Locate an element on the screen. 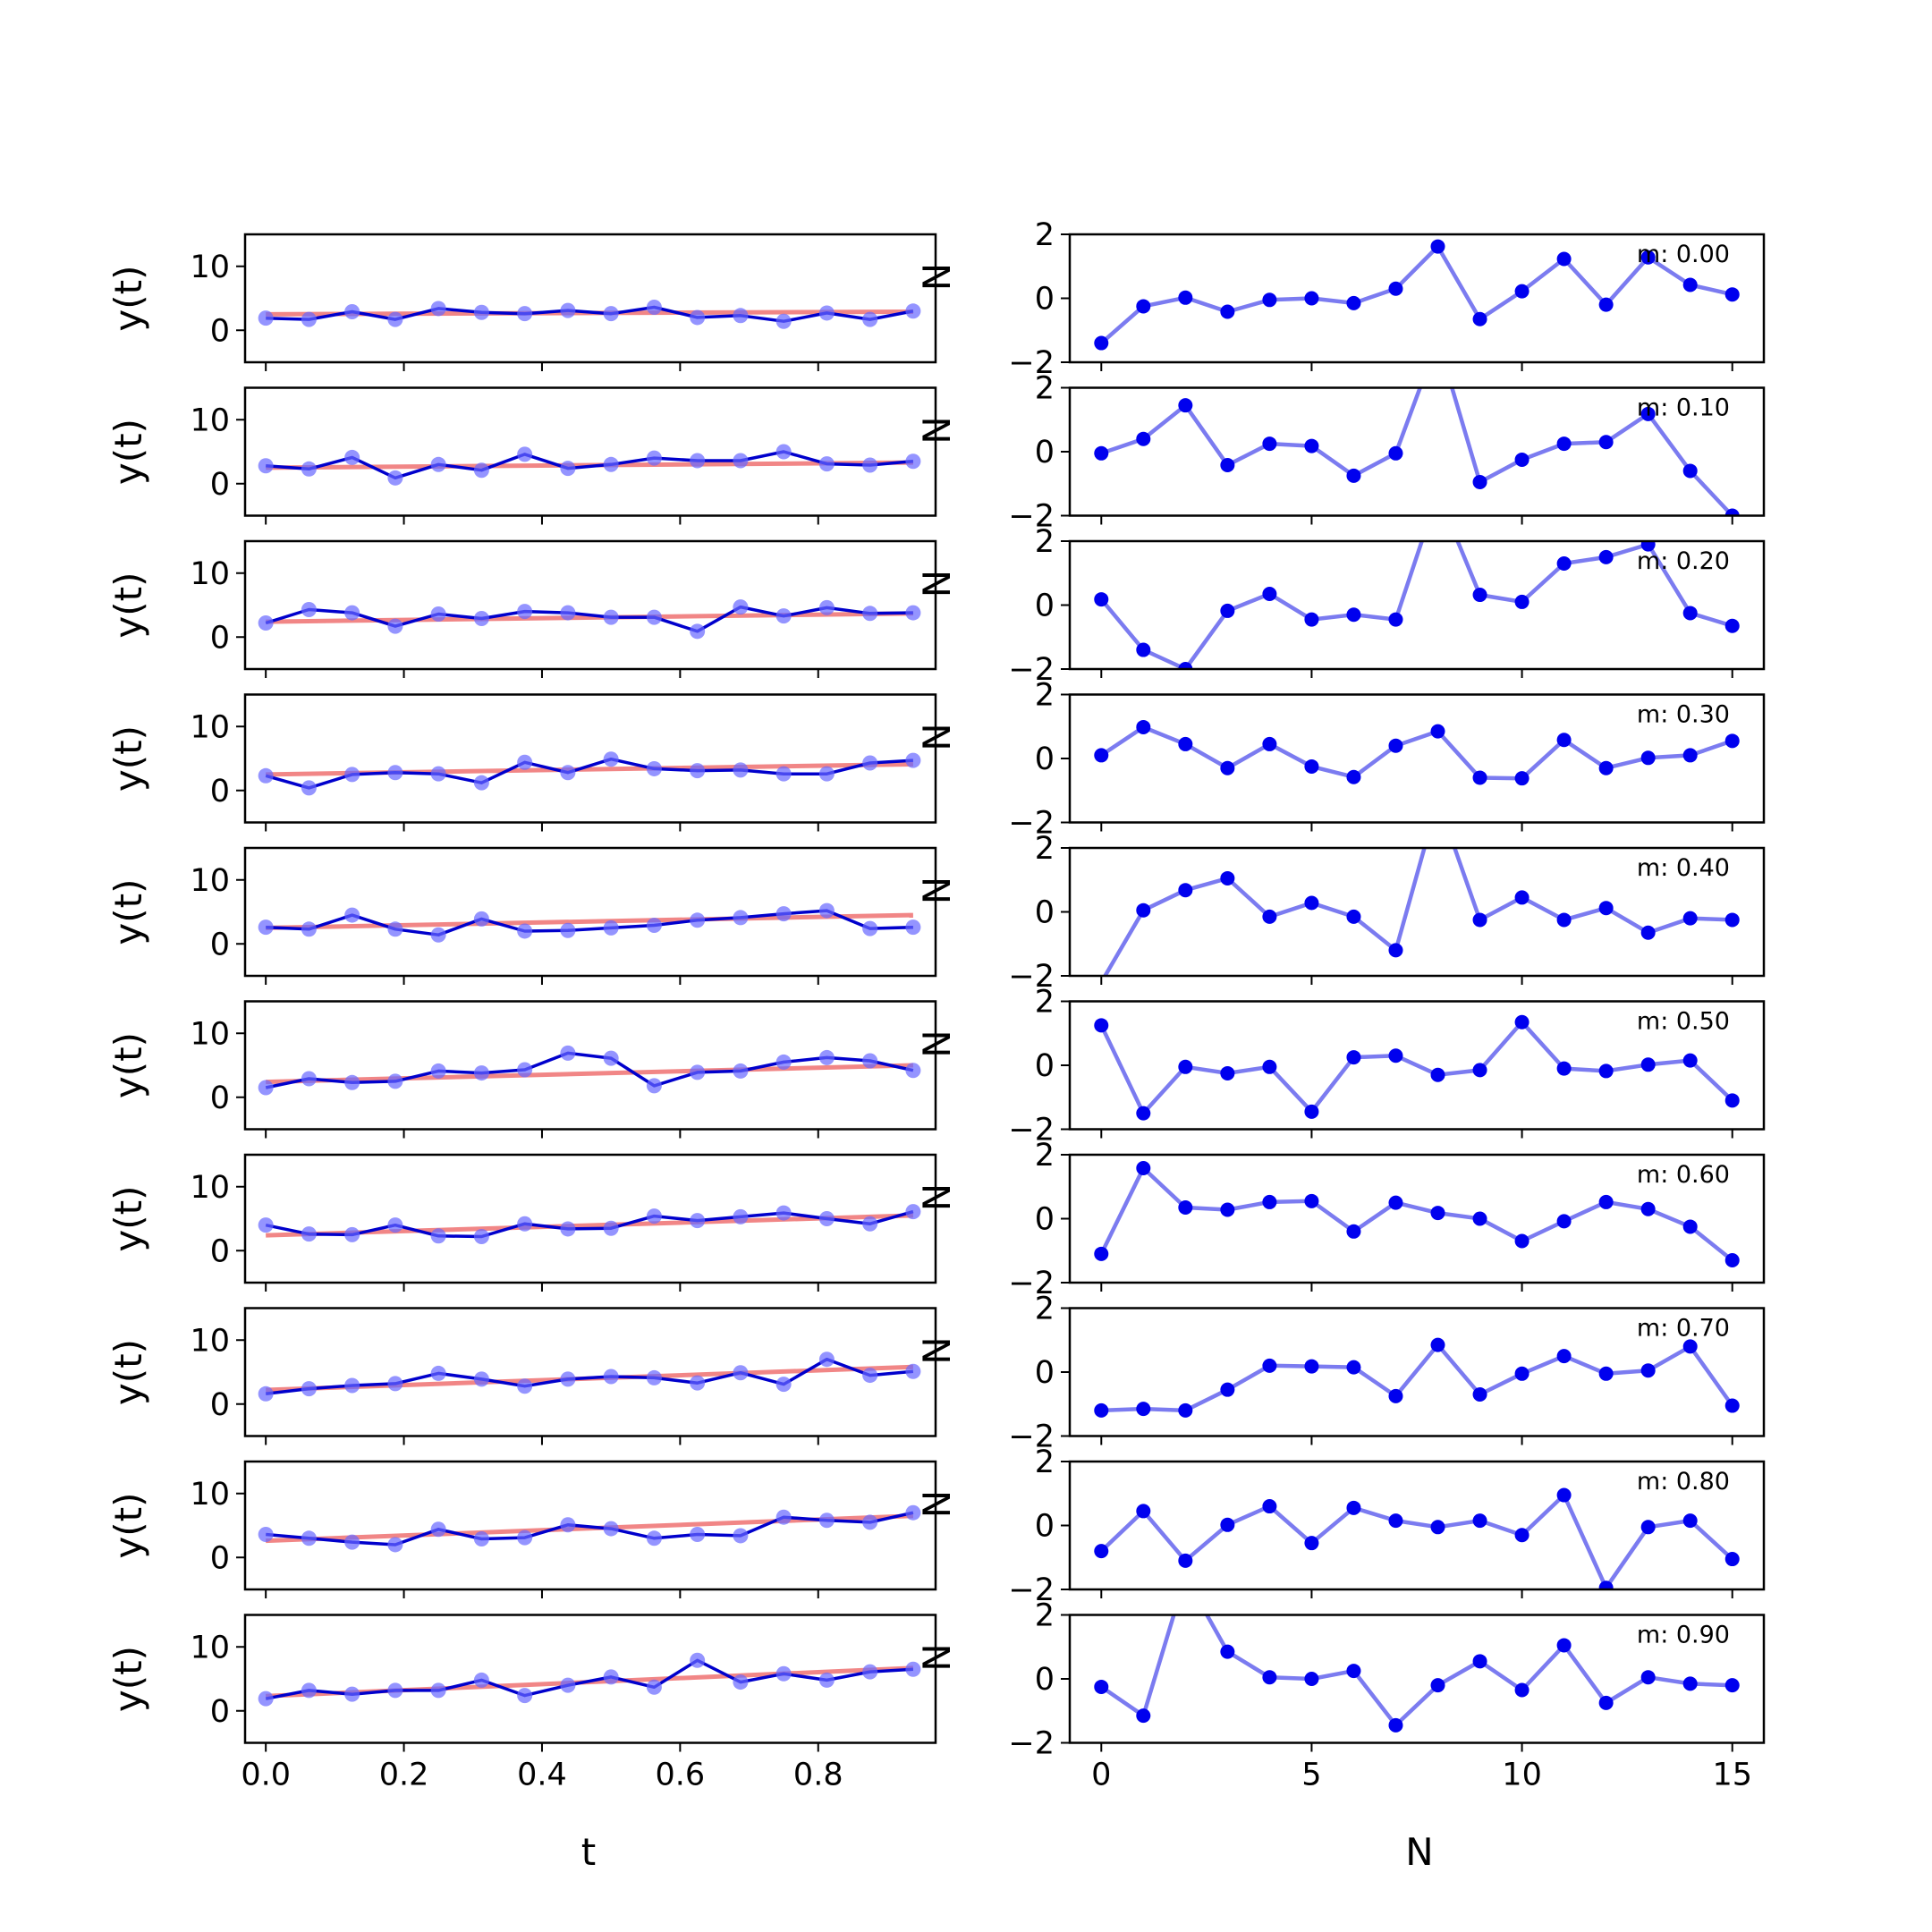 The image size is (1932, 1932). fit-line is located at coordinates (589, 921).